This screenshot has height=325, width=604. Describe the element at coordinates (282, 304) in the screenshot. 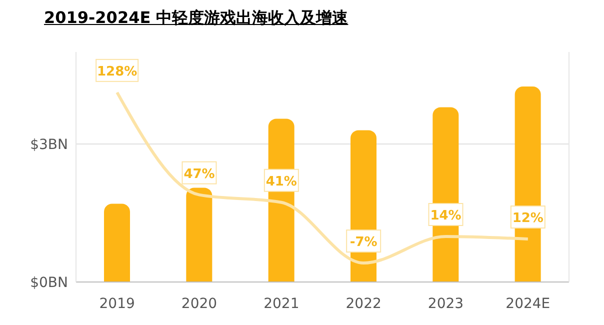

I see `x-tick-label: 2021` at that location.